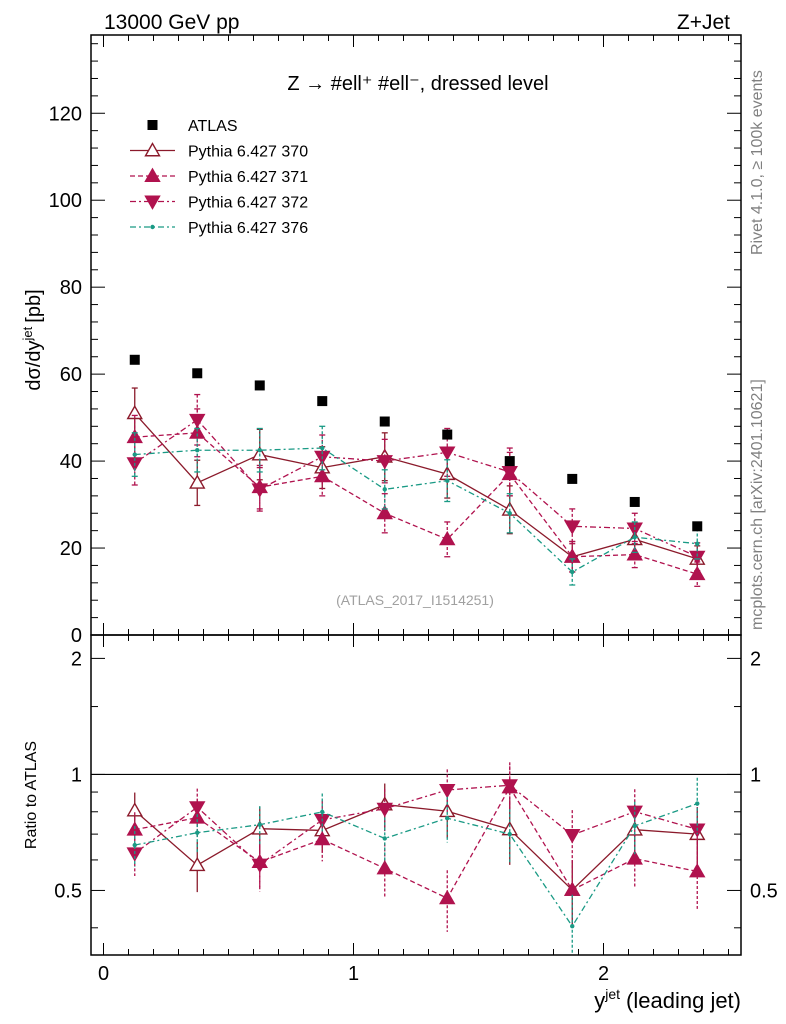  I want to click on header-right: Z+Jet, so click(703, 22).